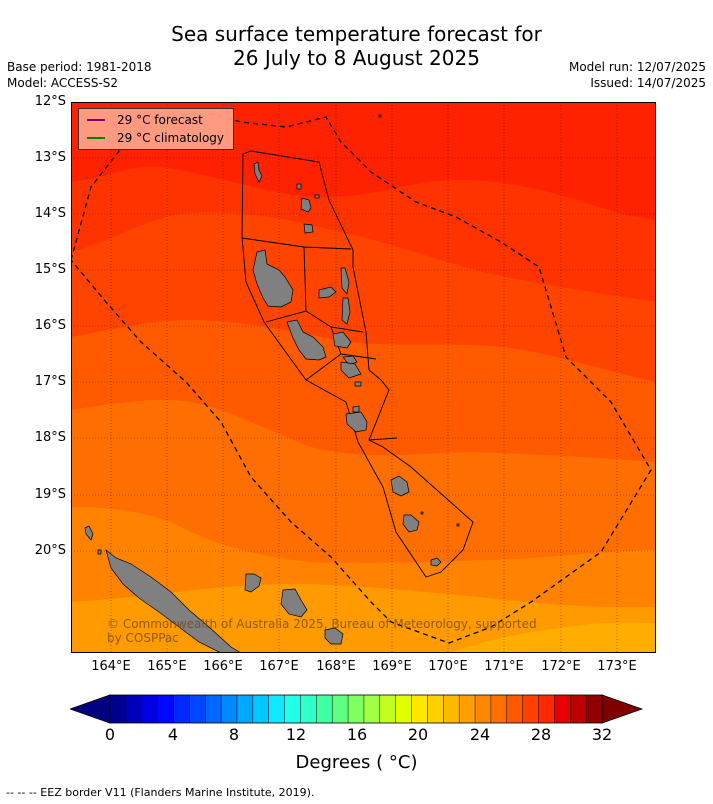  I want to click on model-run: Model run: 12/07/2025, so click(637, 67).